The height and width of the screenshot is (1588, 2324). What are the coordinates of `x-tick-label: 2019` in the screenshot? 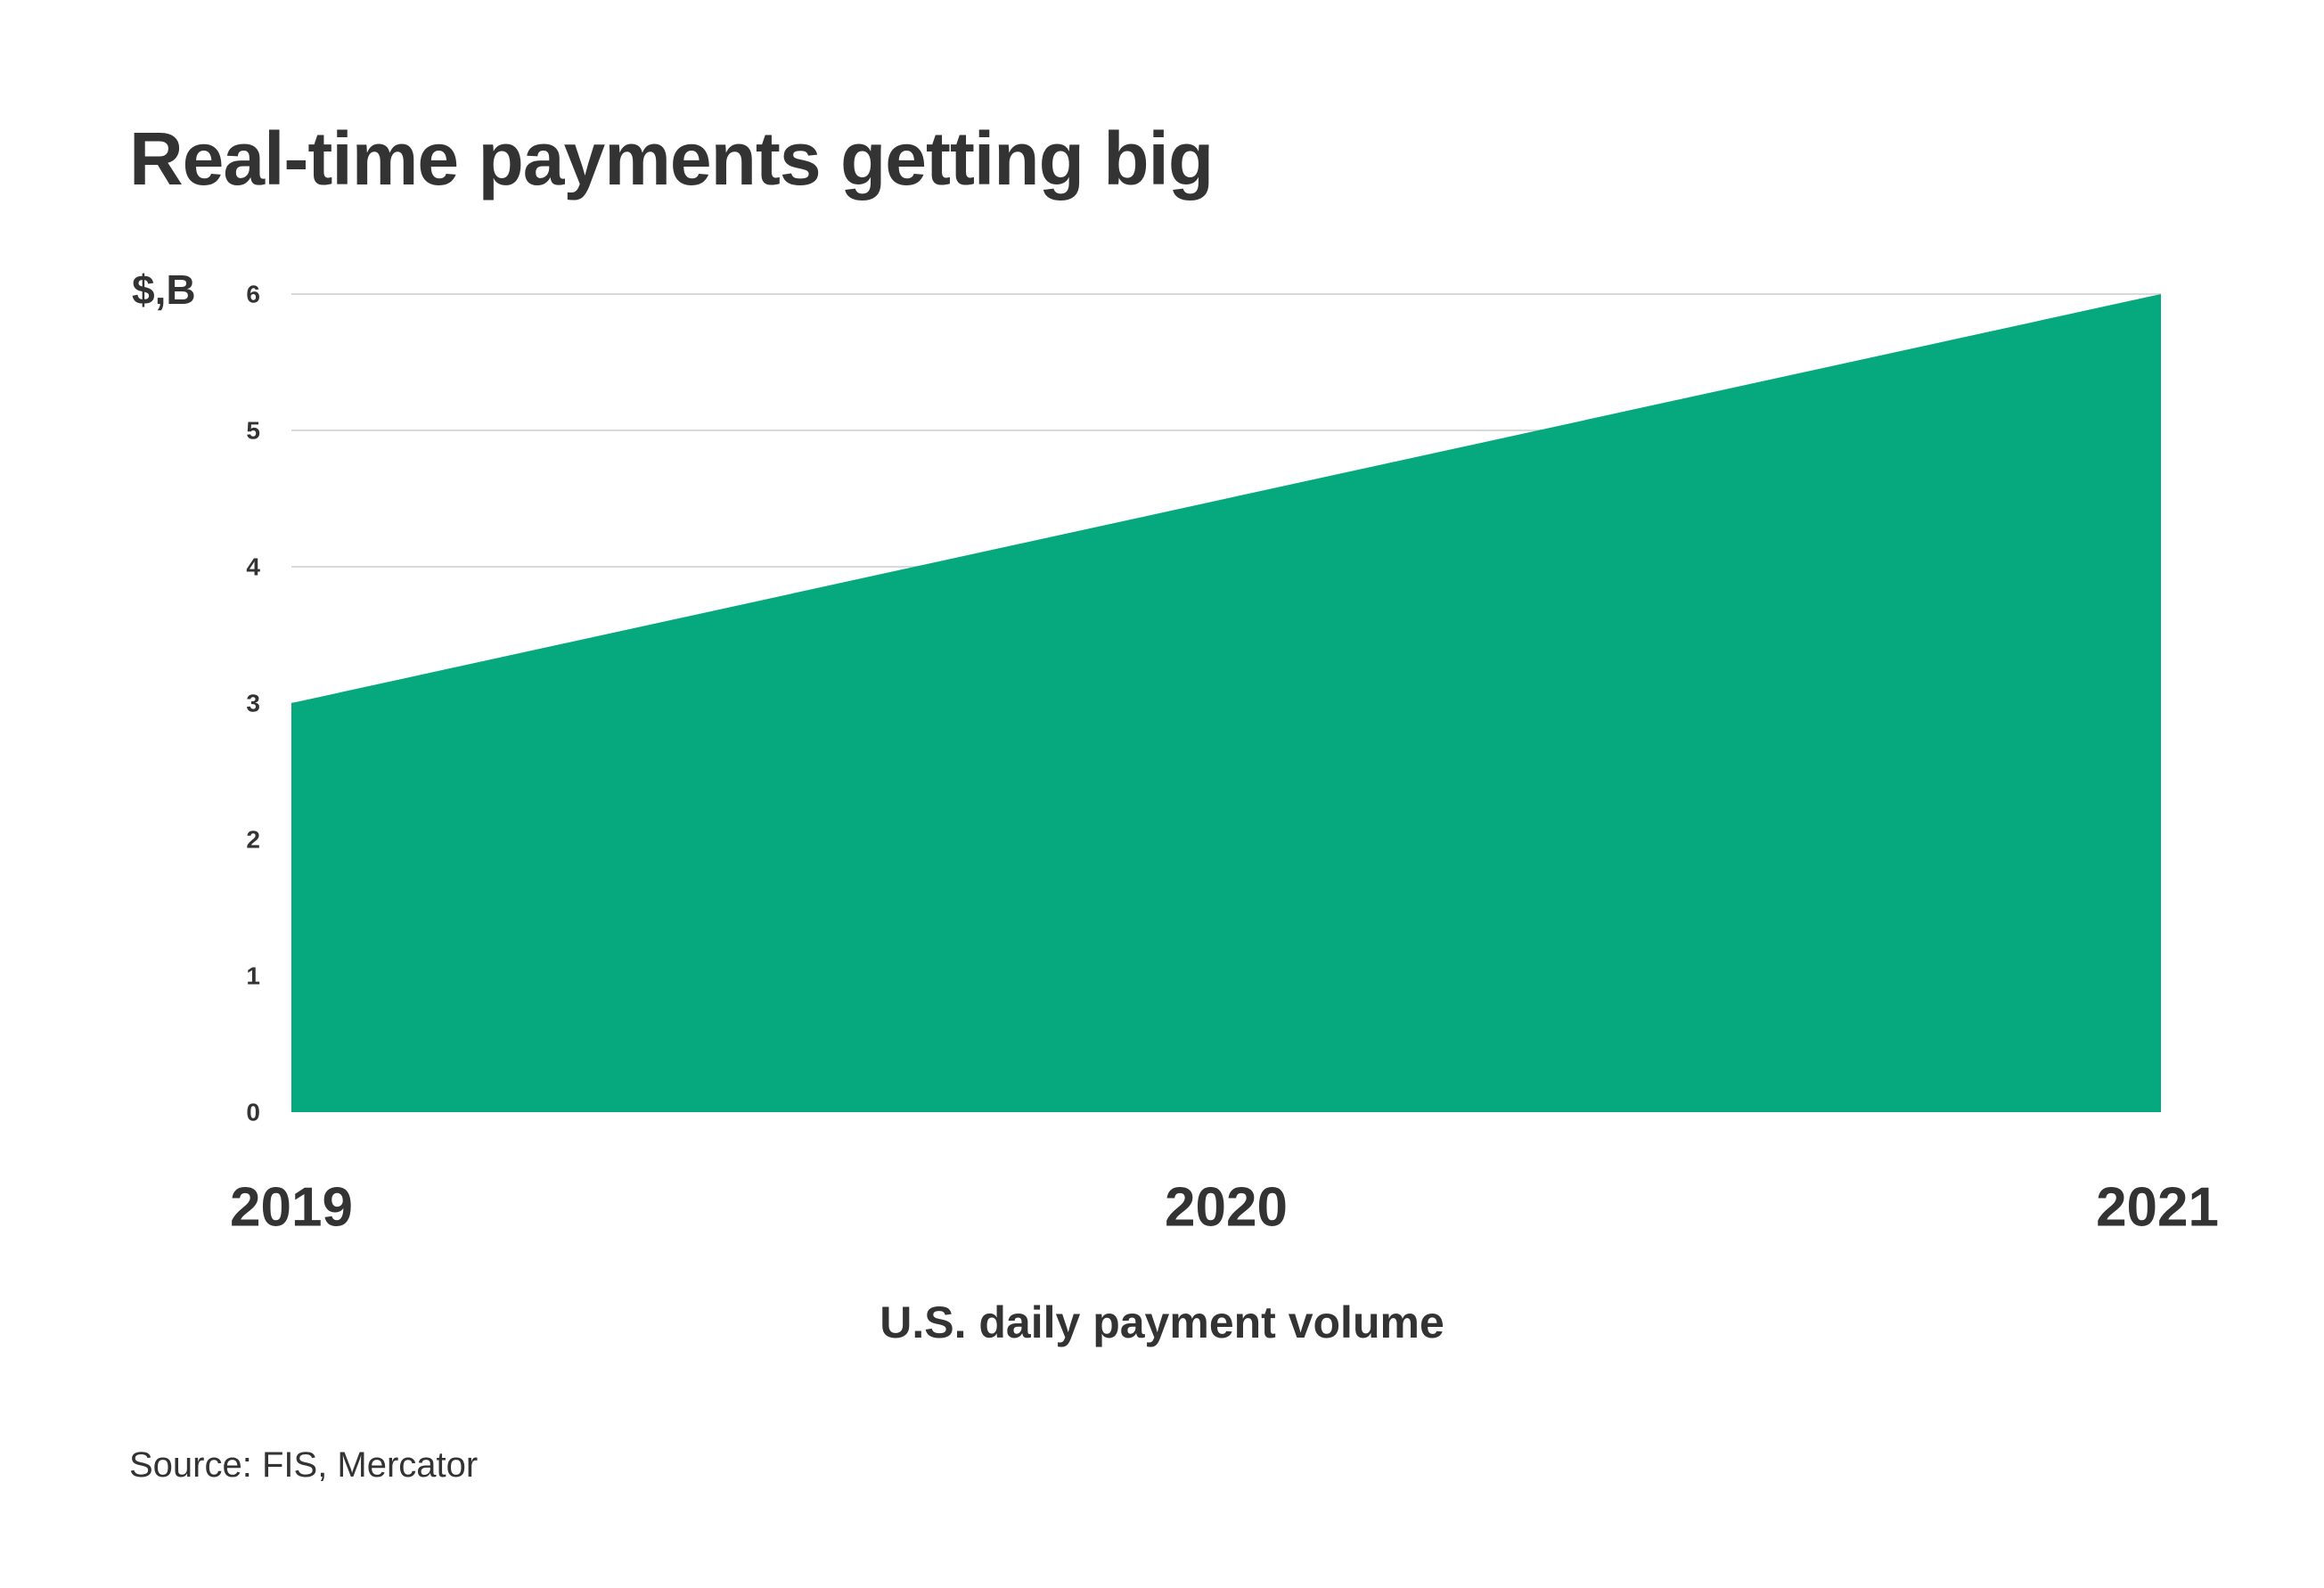 It's located at (291, 1208).